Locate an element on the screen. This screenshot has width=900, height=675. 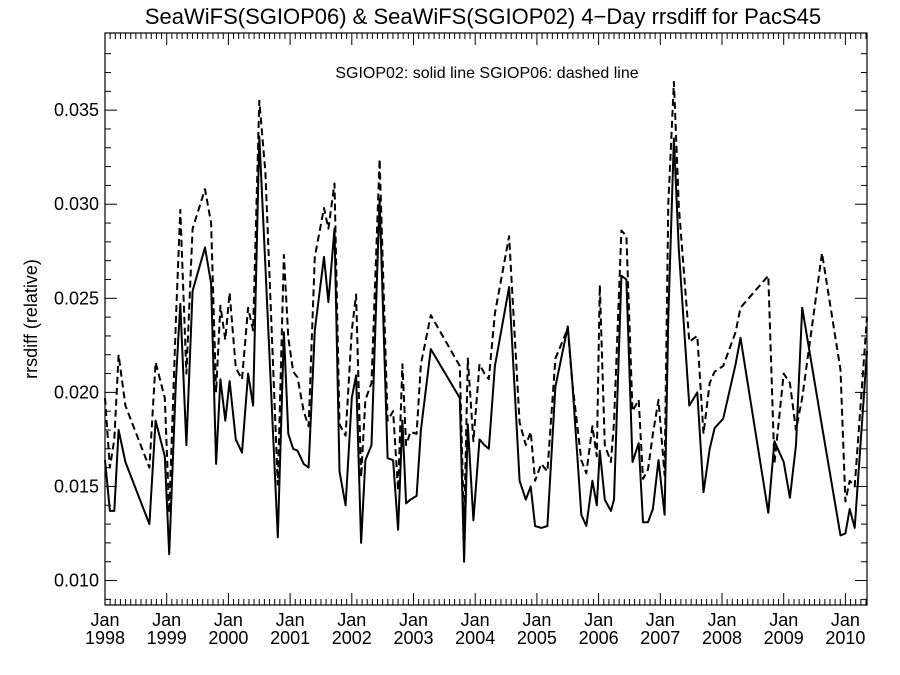
x-tick-year-label: 2000 is located at coordinates (228, 638).